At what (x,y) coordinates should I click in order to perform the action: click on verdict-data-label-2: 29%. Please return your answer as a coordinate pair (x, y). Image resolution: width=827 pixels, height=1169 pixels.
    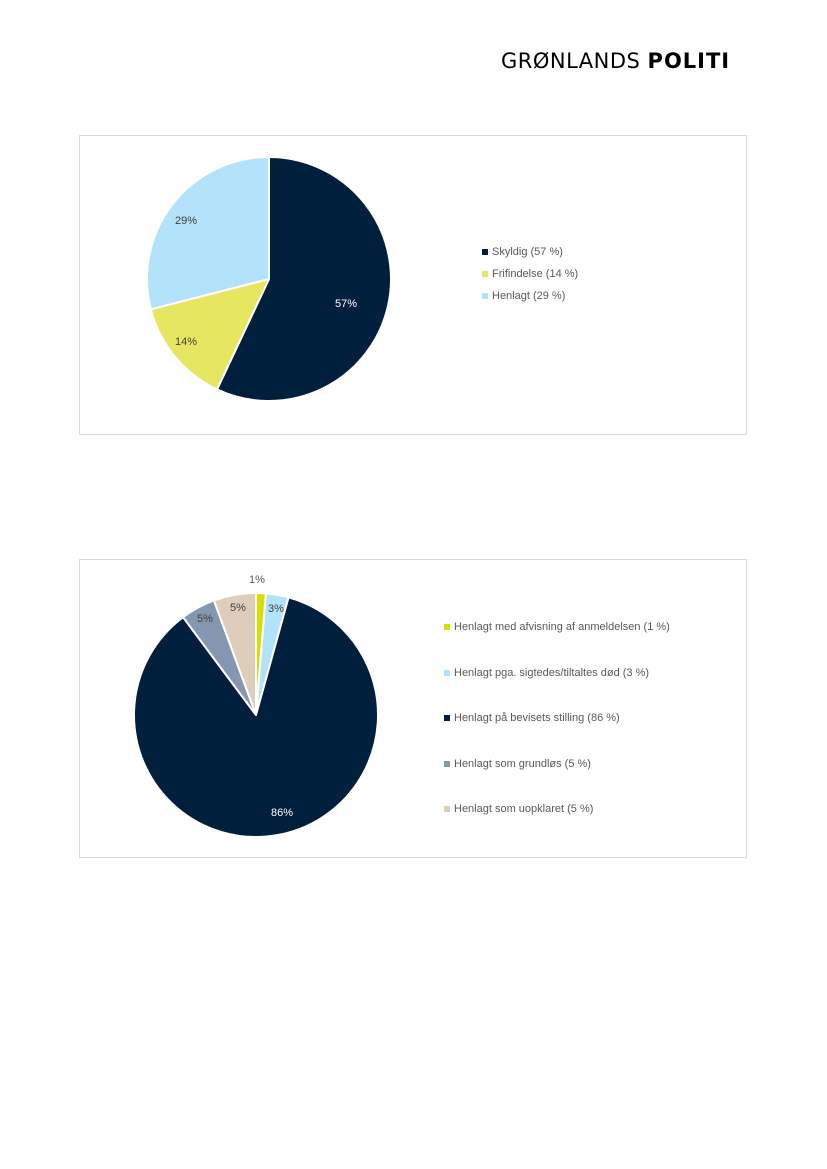
    Looking at the image, I should click on (186, 221).